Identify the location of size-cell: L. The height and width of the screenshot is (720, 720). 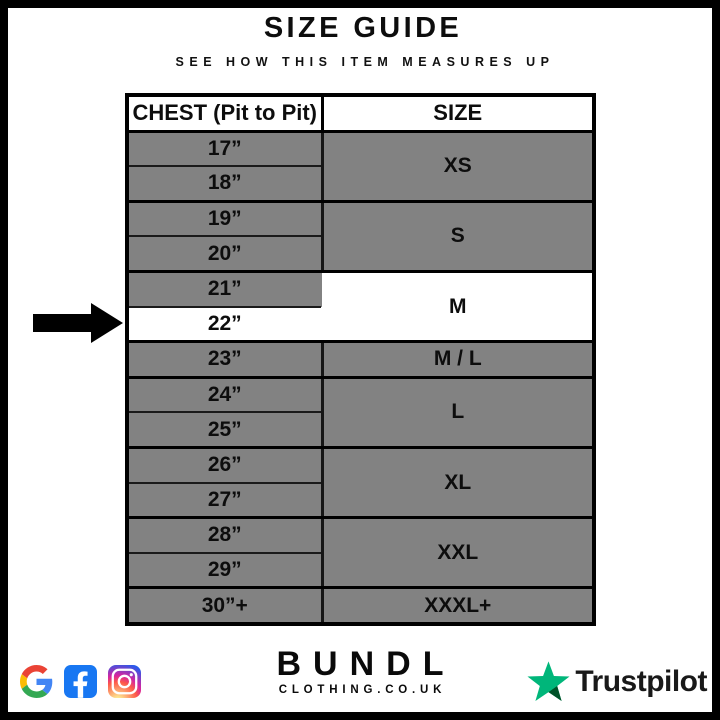
(458, 412).